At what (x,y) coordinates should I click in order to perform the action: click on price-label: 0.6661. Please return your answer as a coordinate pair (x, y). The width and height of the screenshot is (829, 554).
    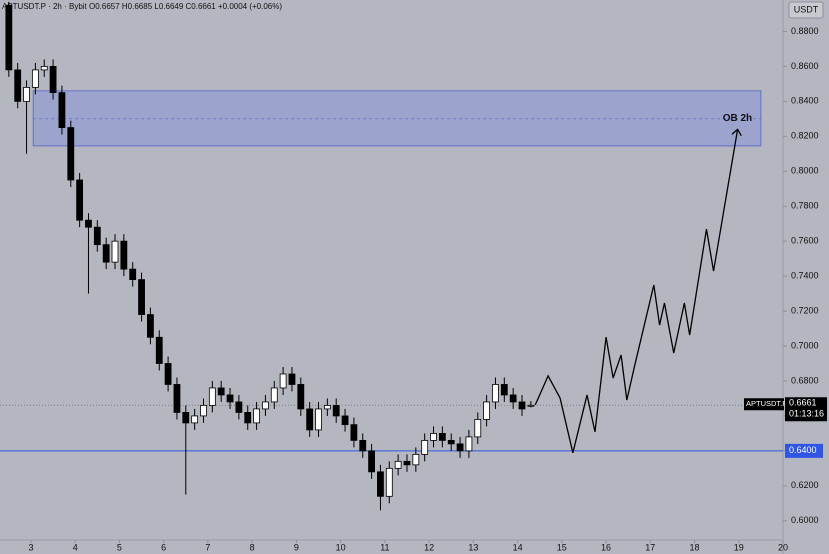
    Looking at the image, I should click on (803, 403).